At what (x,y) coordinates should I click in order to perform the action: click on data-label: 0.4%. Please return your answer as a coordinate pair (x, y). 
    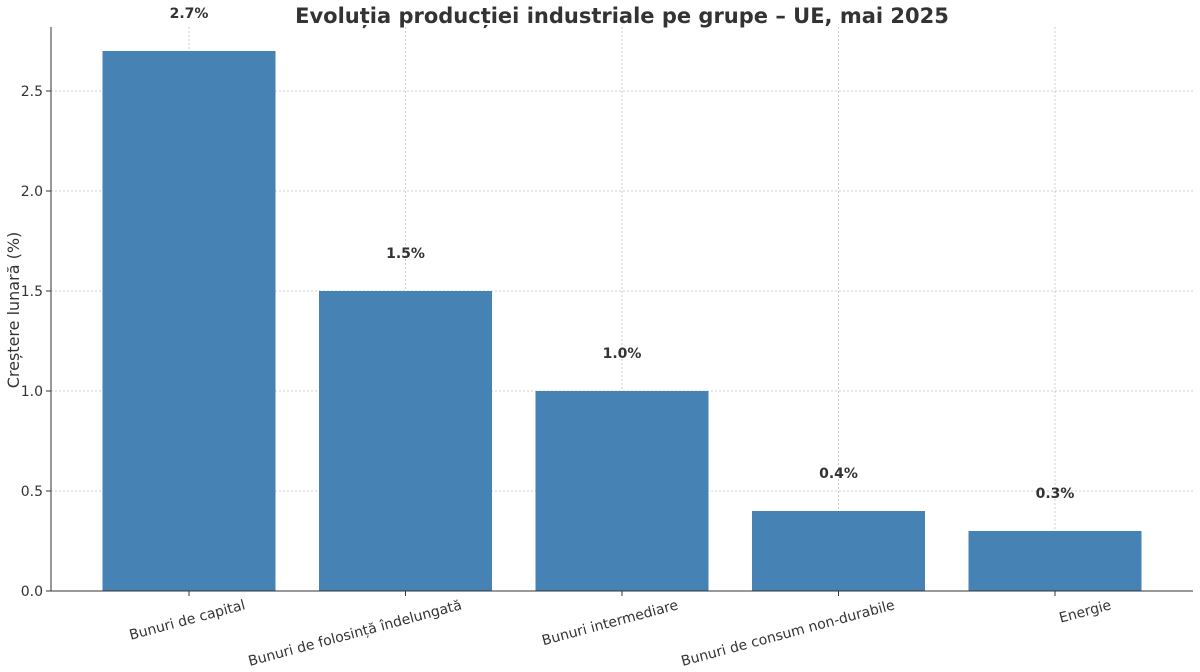
    Looking at the image, I should click on (838, 474).